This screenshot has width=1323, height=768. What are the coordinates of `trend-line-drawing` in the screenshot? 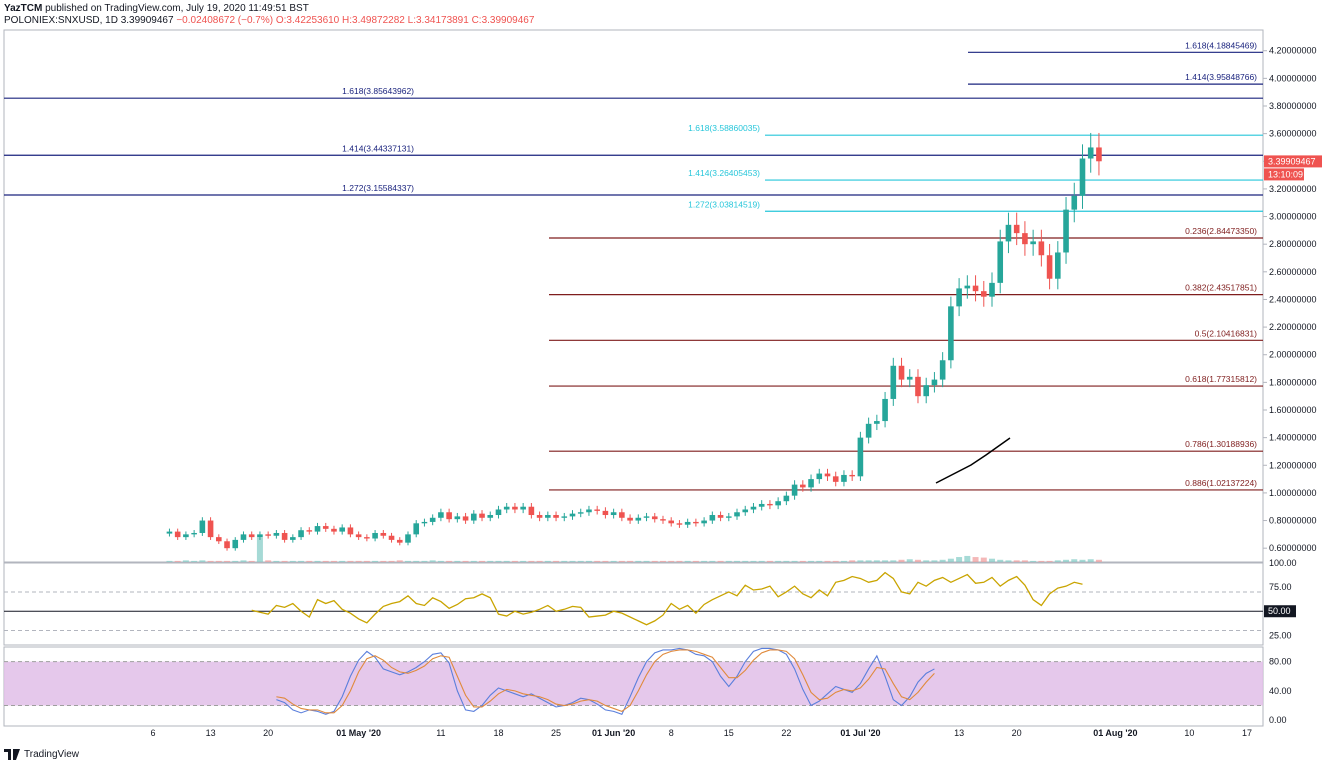 It's located at (973, 460).